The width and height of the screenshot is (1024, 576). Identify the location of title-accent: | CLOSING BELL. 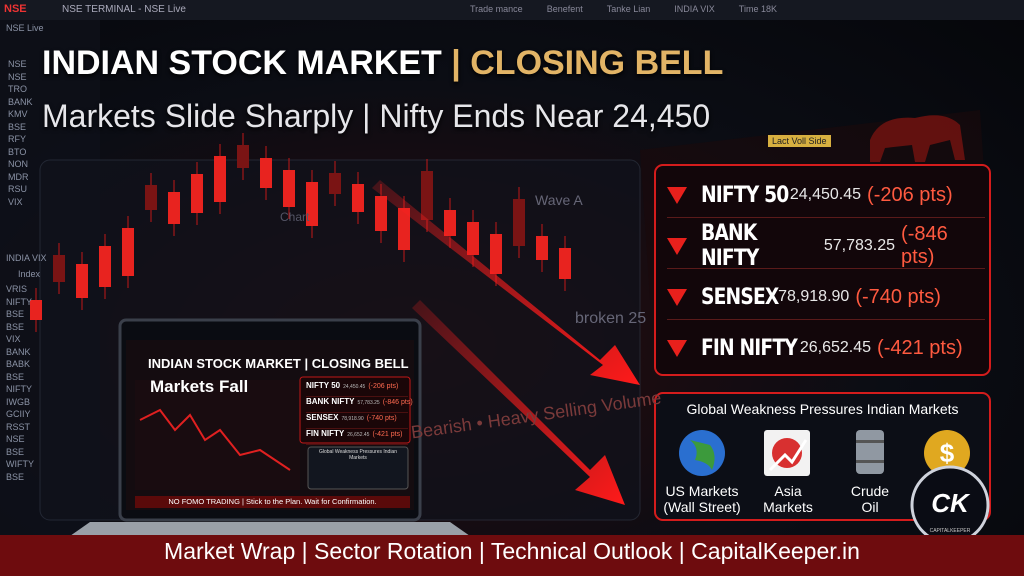
(587, 63).